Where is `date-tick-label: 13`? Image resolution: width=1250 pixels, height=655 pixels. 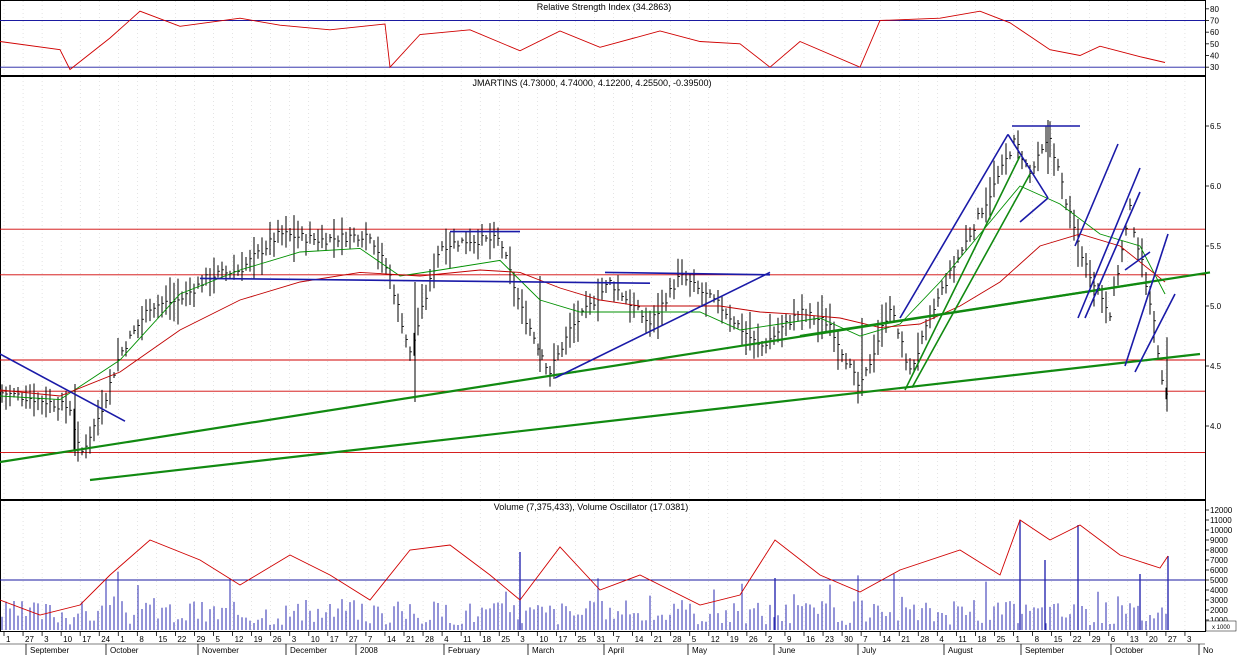
date-tick-label: 13 is located at coordinates (1134, 639).